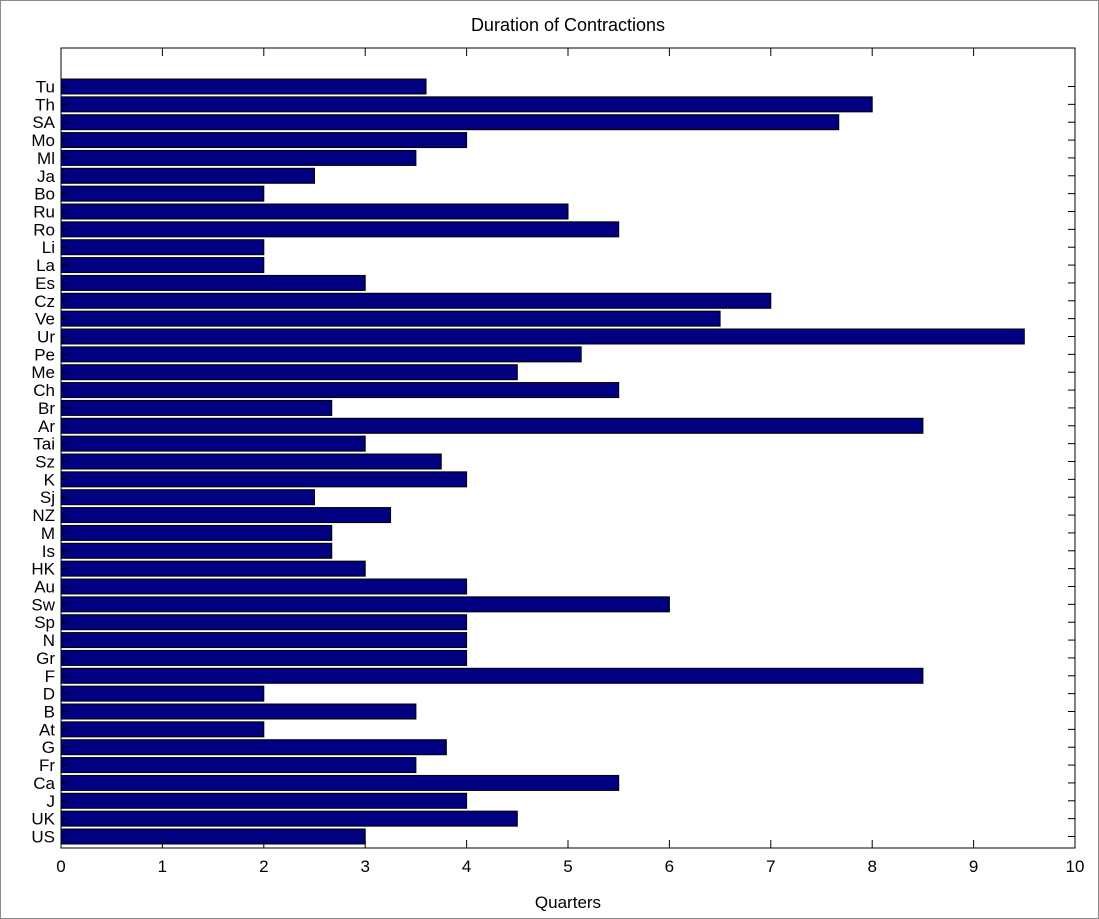 The width and height of the screenshot is (1099, 919). I want to click on category-label-ch: Ch, so click(44, 390).